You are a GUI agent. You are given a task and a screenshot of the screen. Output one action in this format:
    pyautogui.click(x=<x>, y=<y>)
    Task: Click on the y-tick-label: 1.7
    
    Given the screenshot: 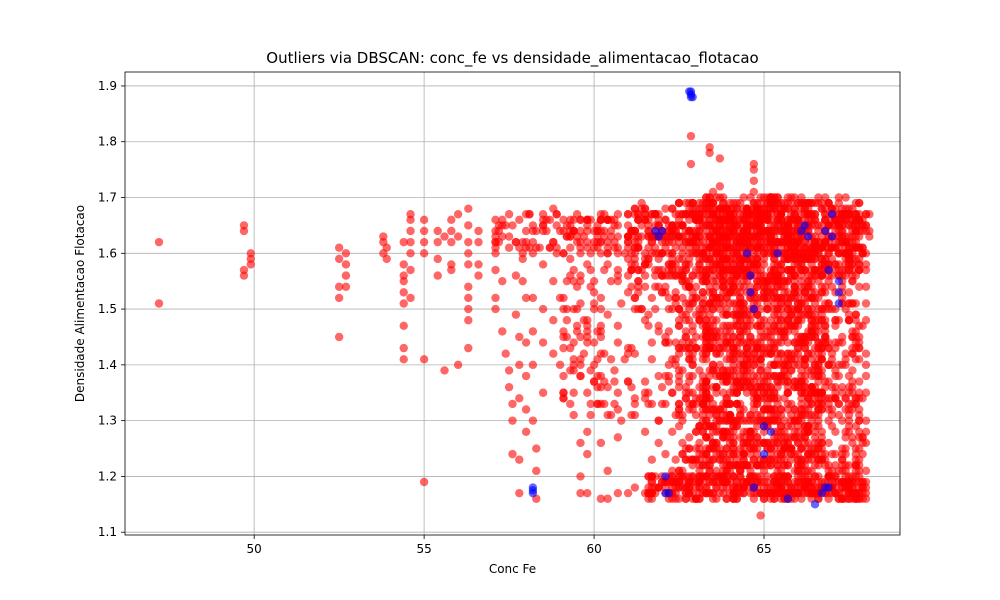 What is the action you would take?
    pyautogui.click(x=107, y=198)
    